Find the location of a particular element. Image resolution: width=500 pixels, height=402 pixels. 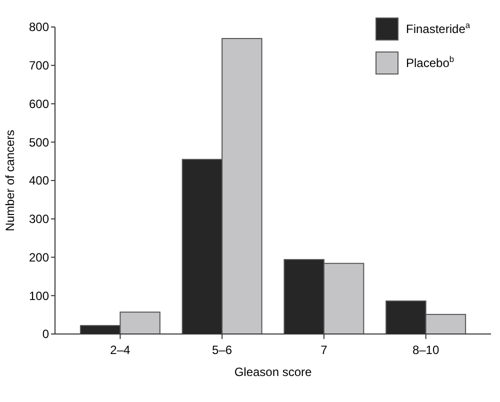

y-tick-label: 800 is located at coordinates (39, 27).